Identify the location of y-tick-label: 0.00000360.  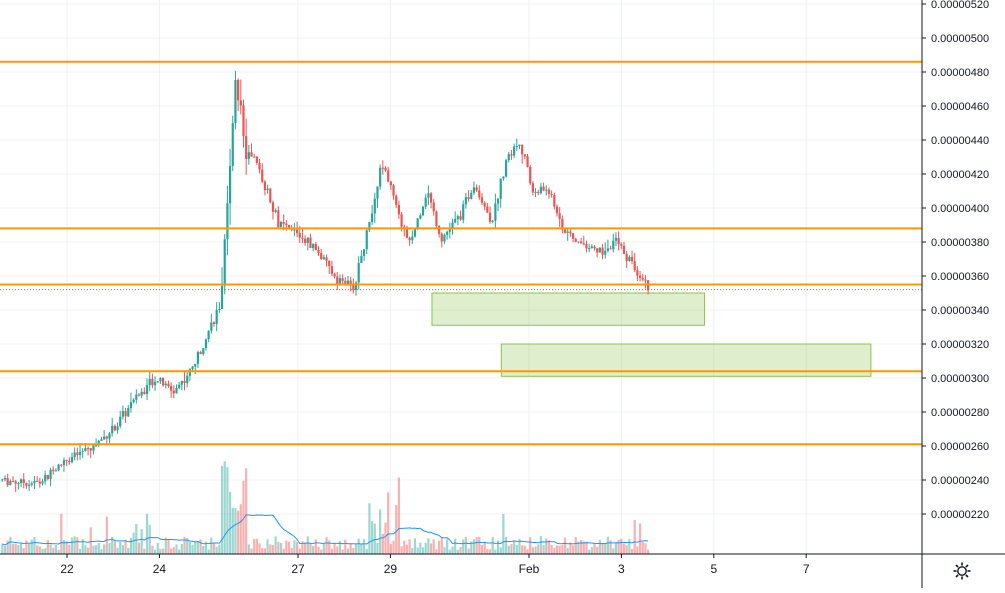
(960, 277).